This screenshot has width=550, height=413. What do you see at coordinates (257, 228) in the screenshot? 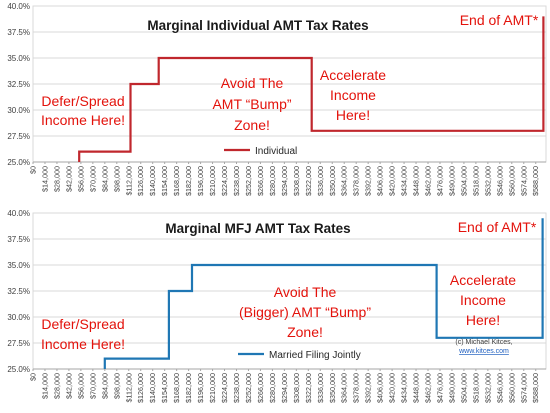
I see `mfj-chart-title: Marginal MFJ AMT Tax Rates` at bounding box center [257, 228].